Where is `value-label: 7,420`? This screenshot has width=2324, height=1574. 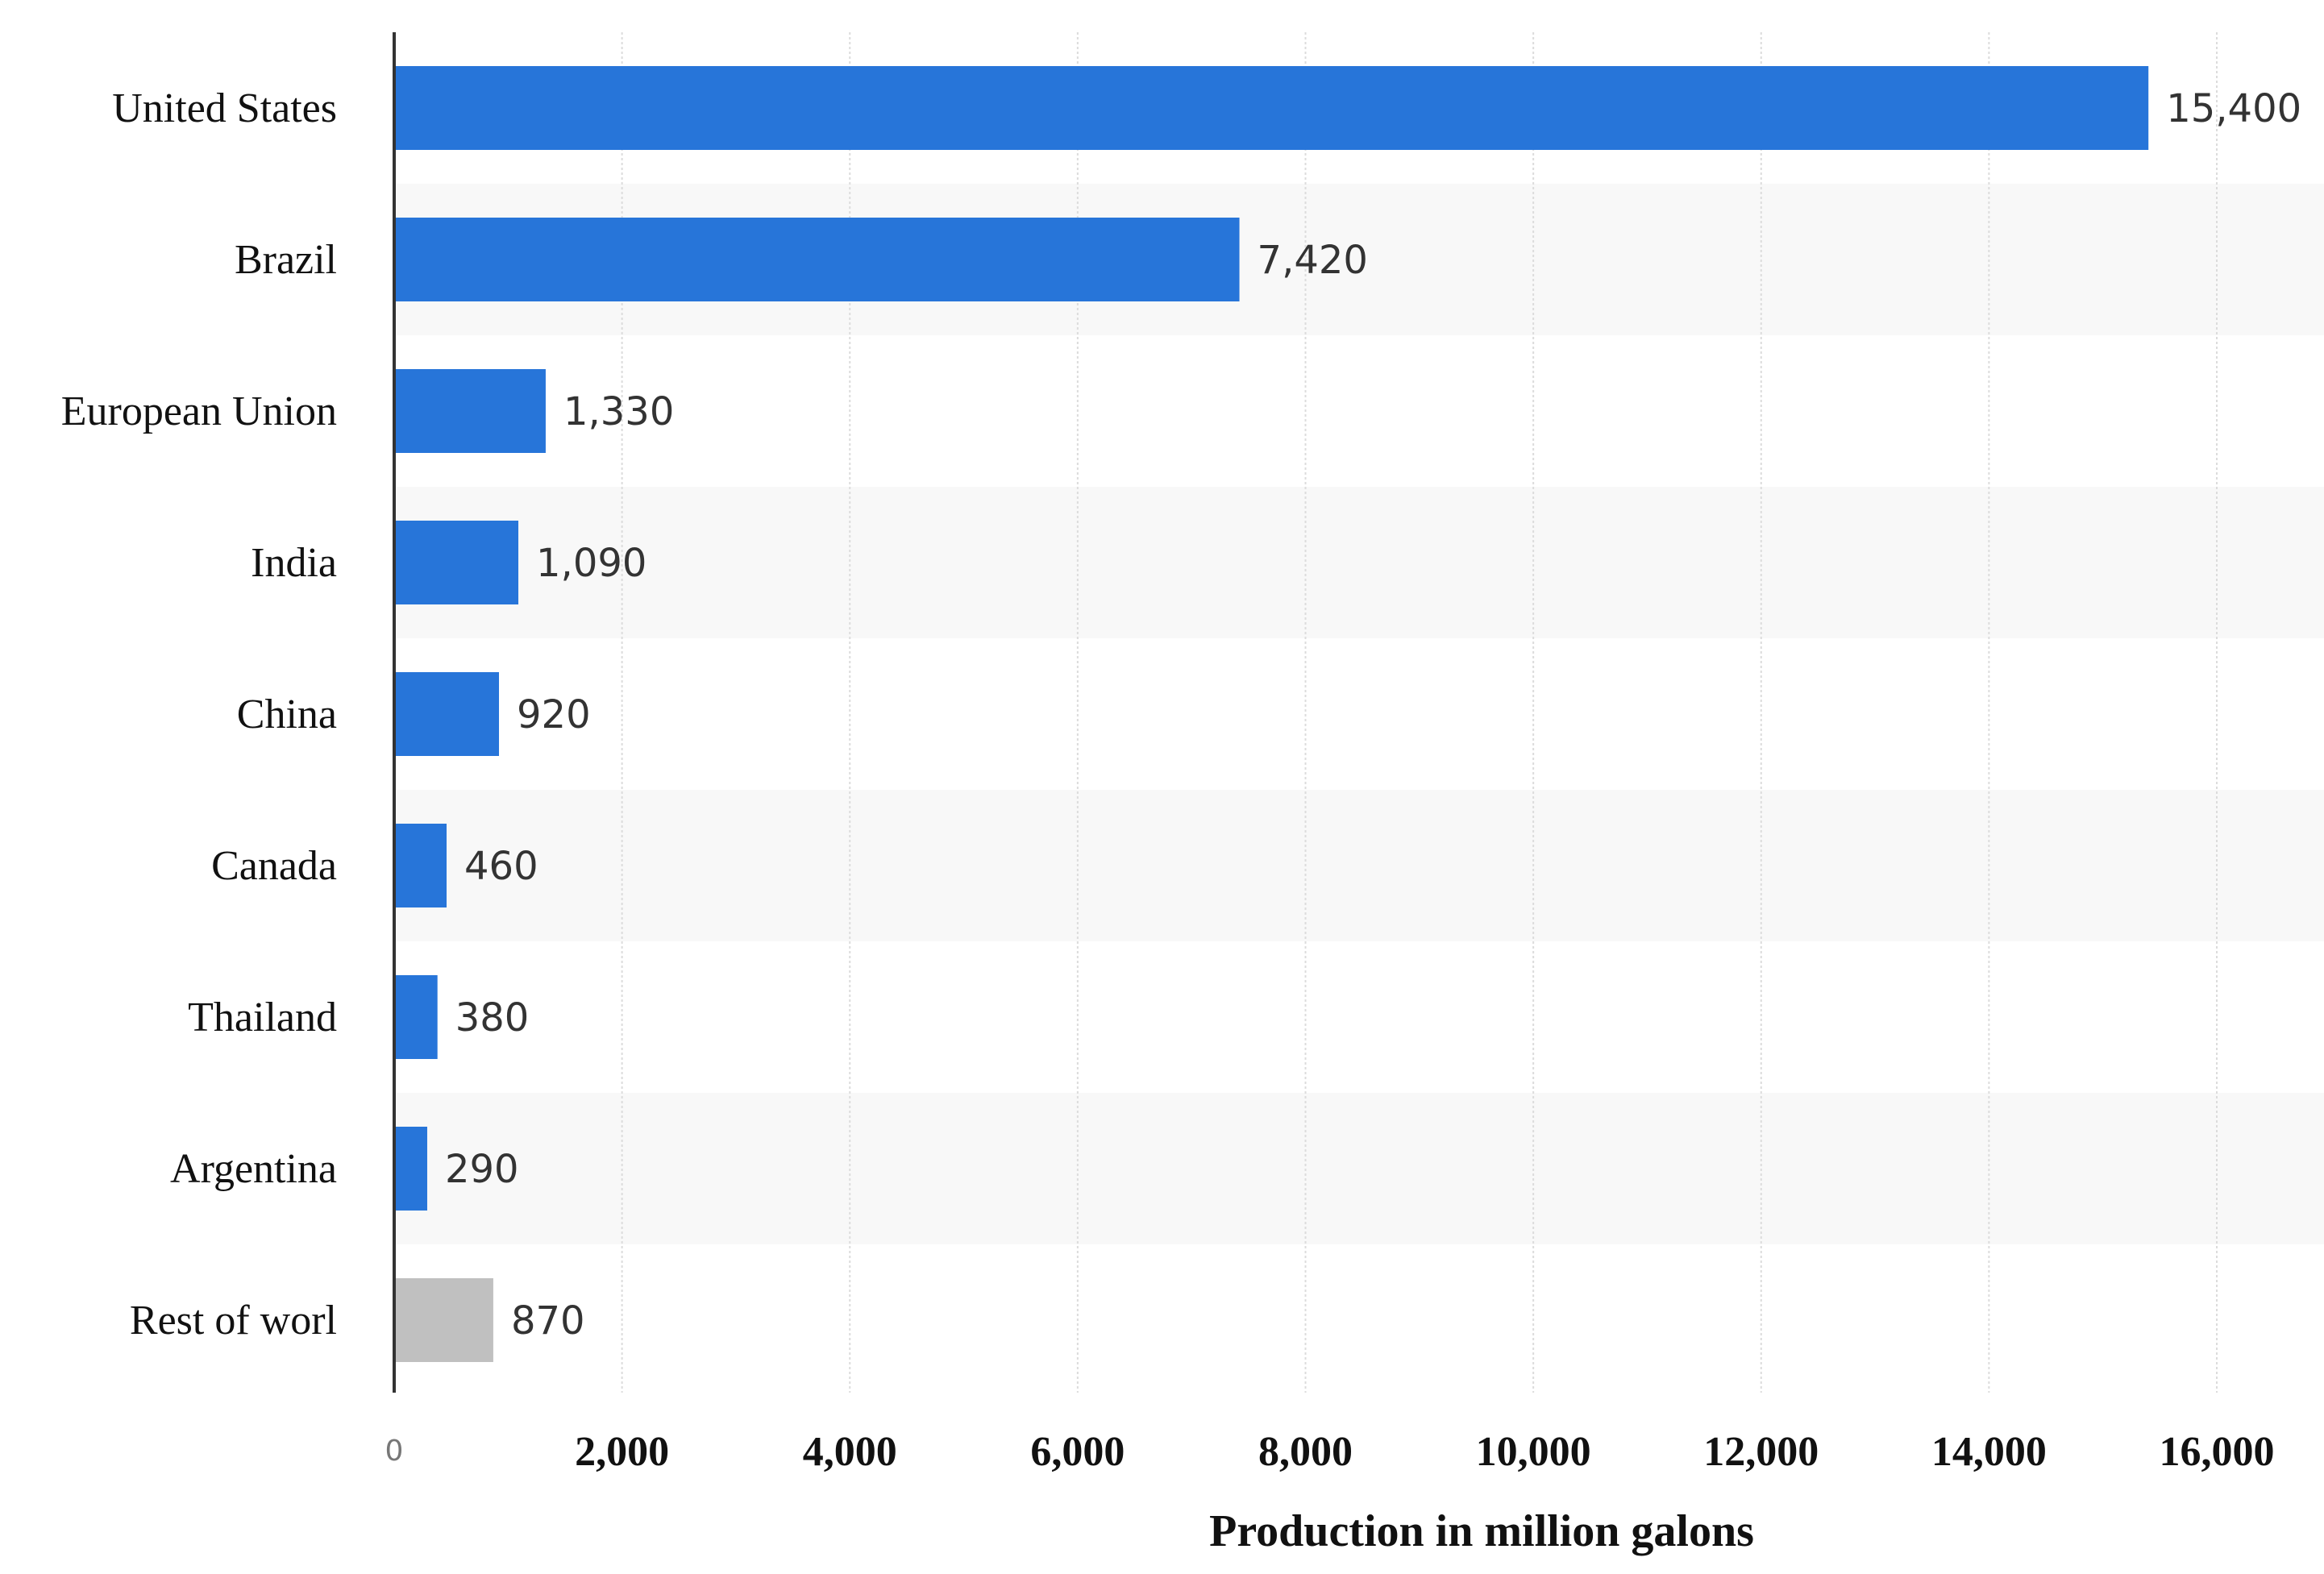 value-label: 7,420 is located at coordinates (1313, 260).